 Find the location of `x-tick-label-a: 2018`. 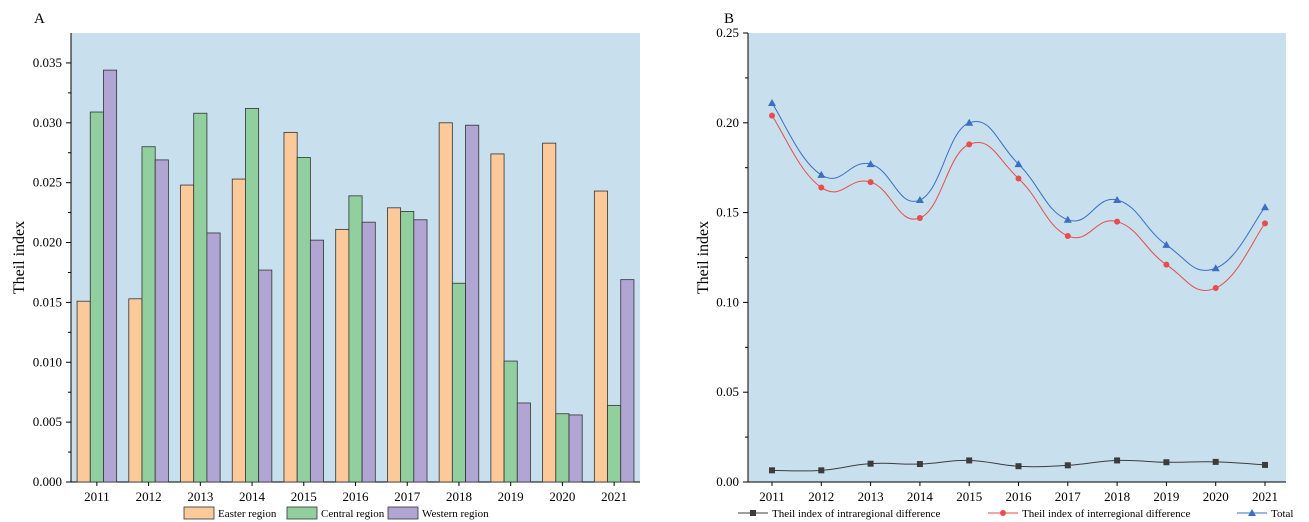

x-tick-label-a: 2018 is located at coordinates (459, 496).